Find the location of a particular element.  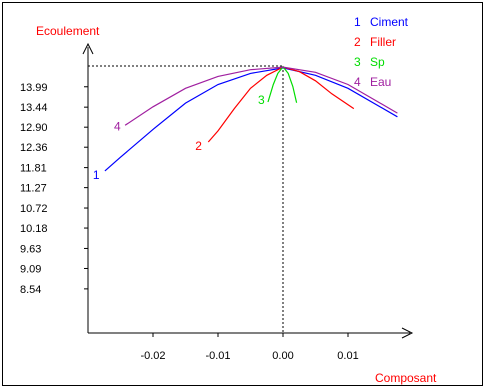

y-tick-label: 9.63 is located at coordinates (30, 249).